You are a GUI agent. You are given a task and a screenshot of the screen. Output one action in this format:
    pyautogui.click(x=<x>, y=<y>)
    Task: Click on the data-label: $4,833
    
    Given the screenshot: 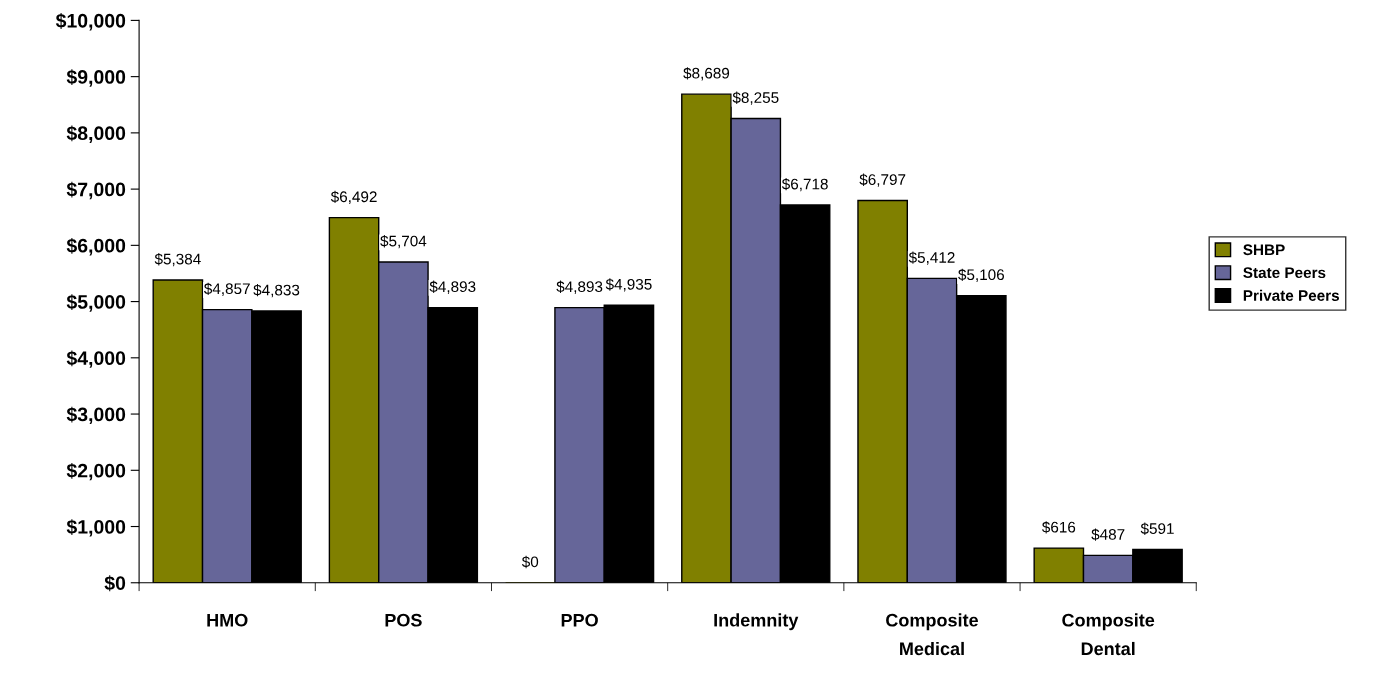 What is the action you would take?
    pyautogui.click(x=276, y=290)
    